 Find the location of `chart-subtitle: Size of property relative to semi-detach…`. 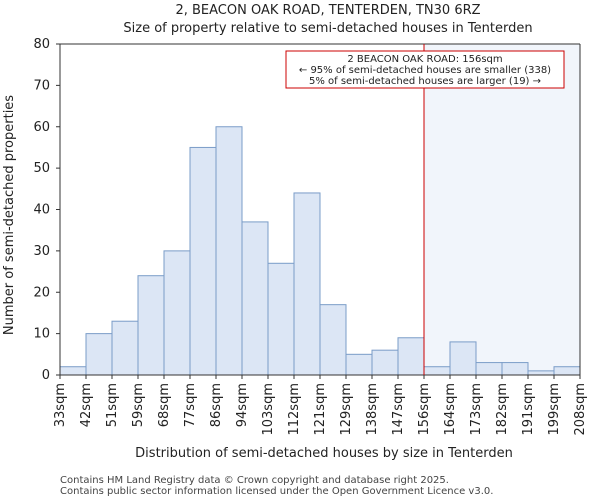

chart-subtitle: Size of property relative to semi-detach… is located at coordinates (327, 28).